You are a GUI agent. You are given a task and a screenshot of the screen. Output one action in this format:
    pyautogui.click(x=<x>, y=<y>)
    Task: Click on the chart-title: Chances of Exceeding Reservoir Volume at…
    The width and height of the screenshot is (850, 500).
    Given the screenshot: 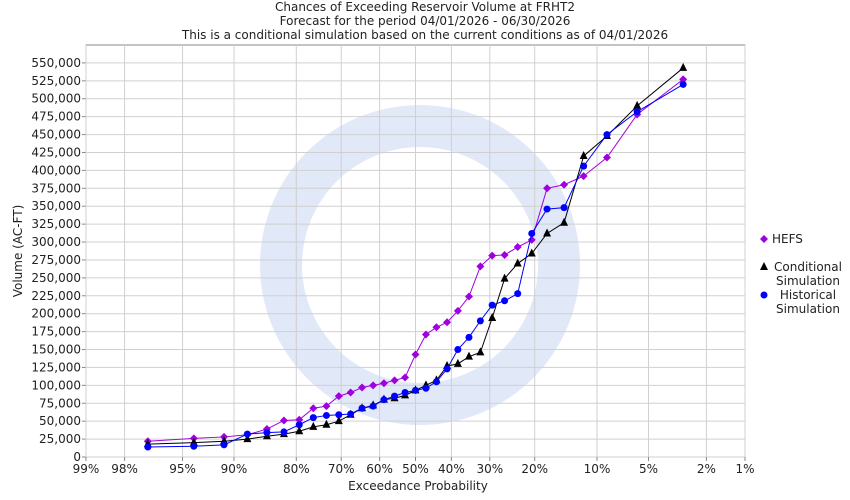 What is the action you would take?
    pyautogui.click(x=425, y=7)
    